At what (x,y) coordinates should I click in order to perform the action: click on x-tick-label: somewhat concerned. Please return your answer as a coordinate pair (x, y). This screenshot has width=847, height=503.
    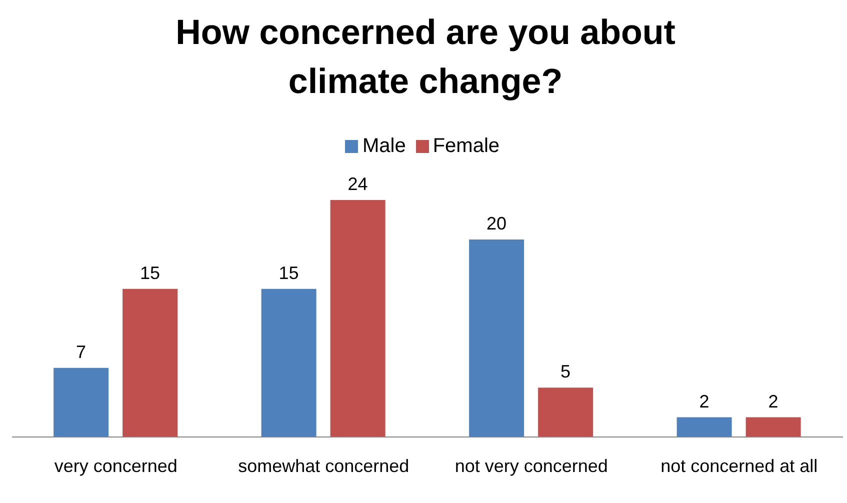
    Looking at the image, I should click on (324, 466).